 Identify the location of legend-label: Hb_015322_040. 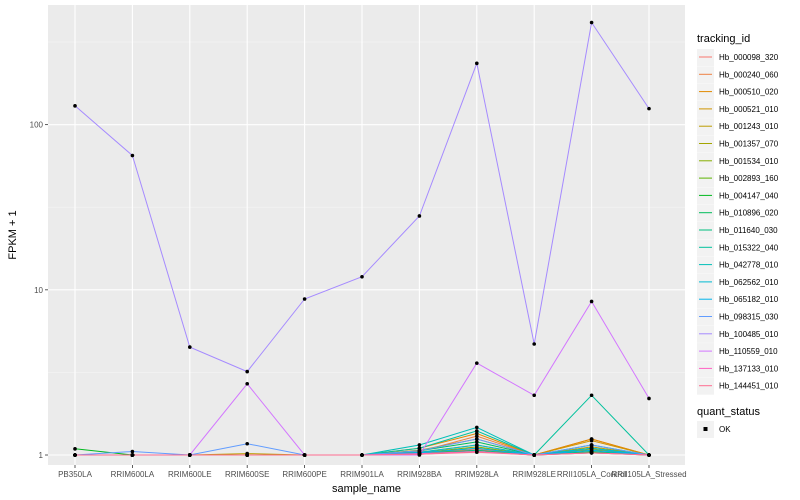
(749, 247).